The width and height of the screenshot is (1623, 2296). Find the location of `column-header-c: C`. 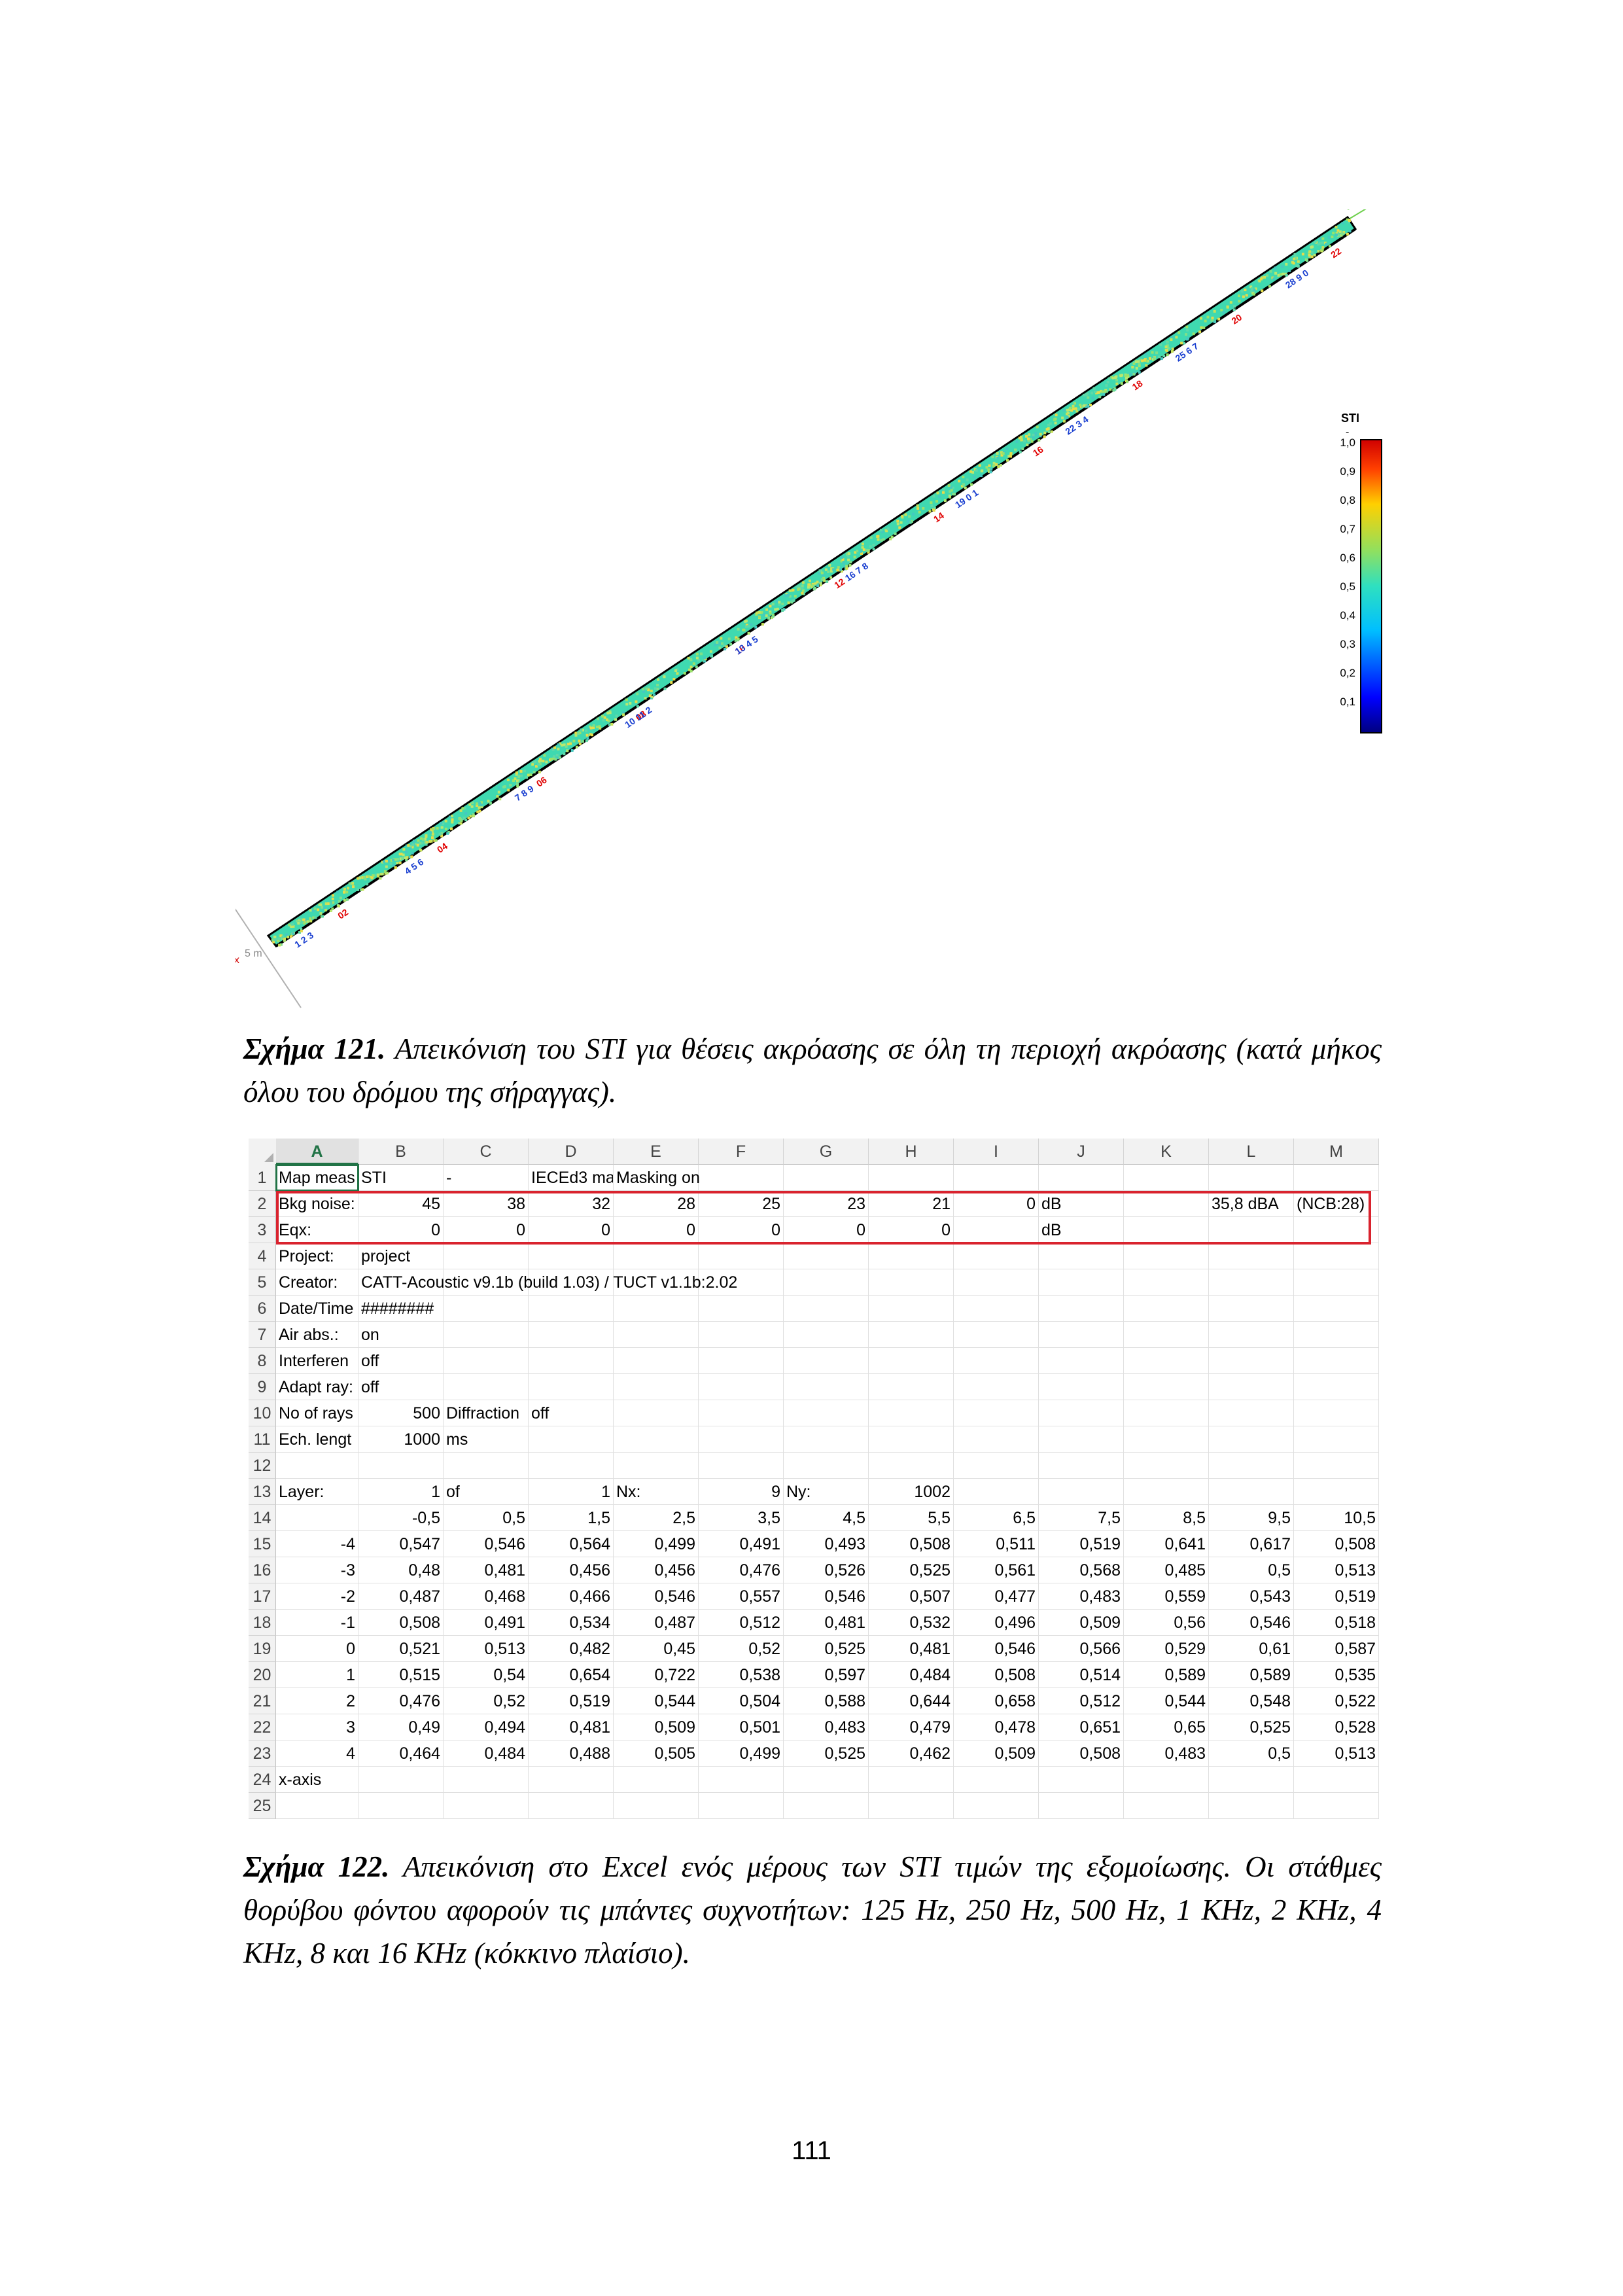

column-header-c: C is located at coordinates (487, 1152).